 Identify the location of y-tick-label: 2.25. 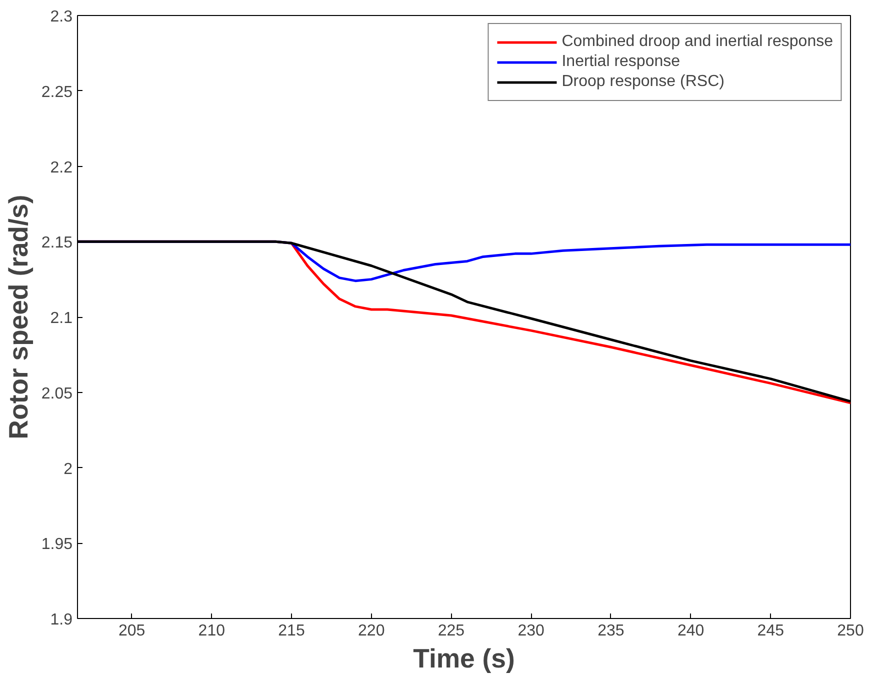
(57, 92).